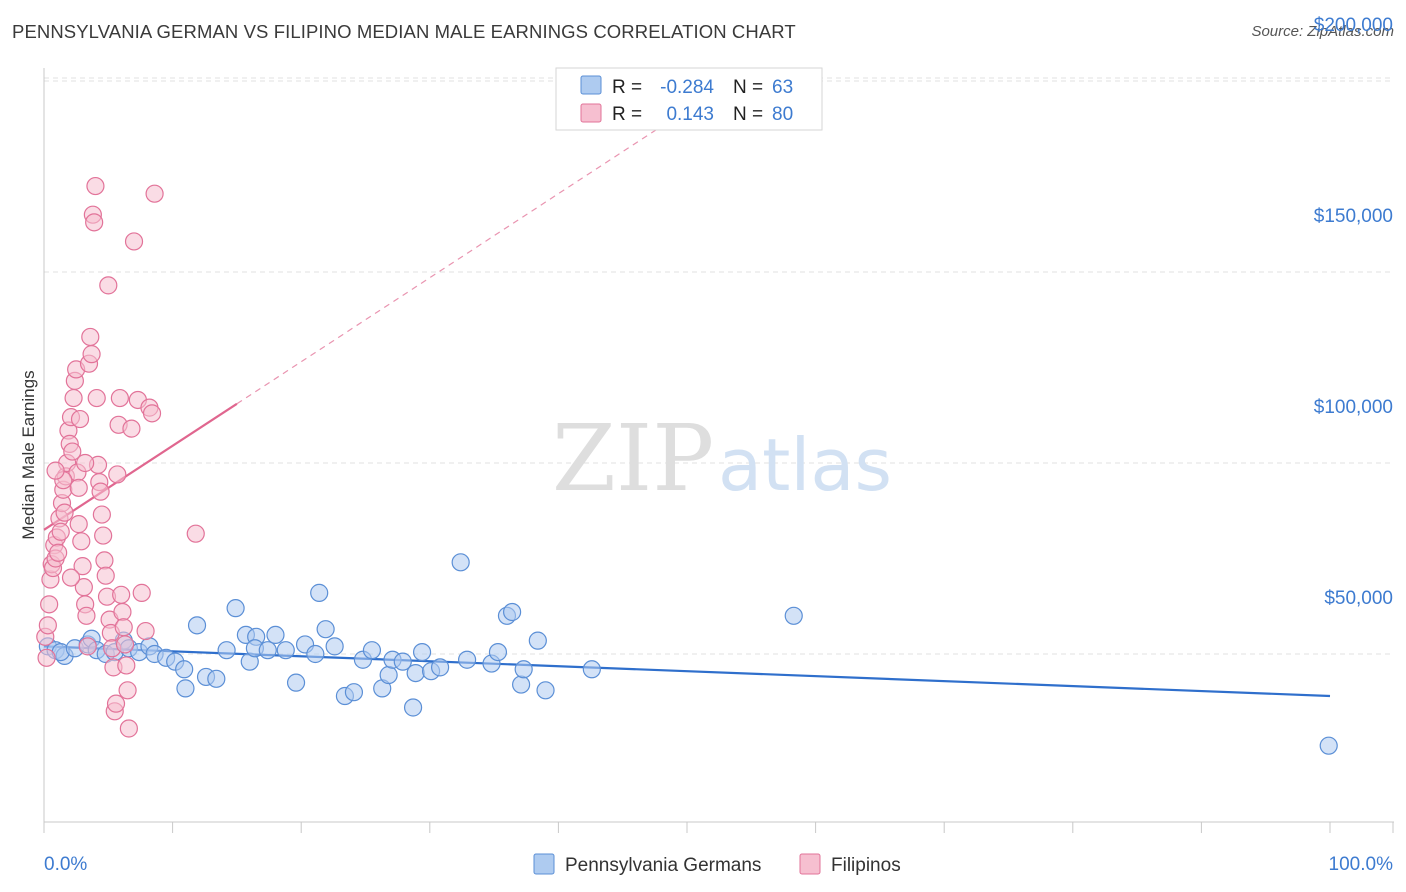  I want to click on x-tick-label: 100.0%, so click(1361, 864).